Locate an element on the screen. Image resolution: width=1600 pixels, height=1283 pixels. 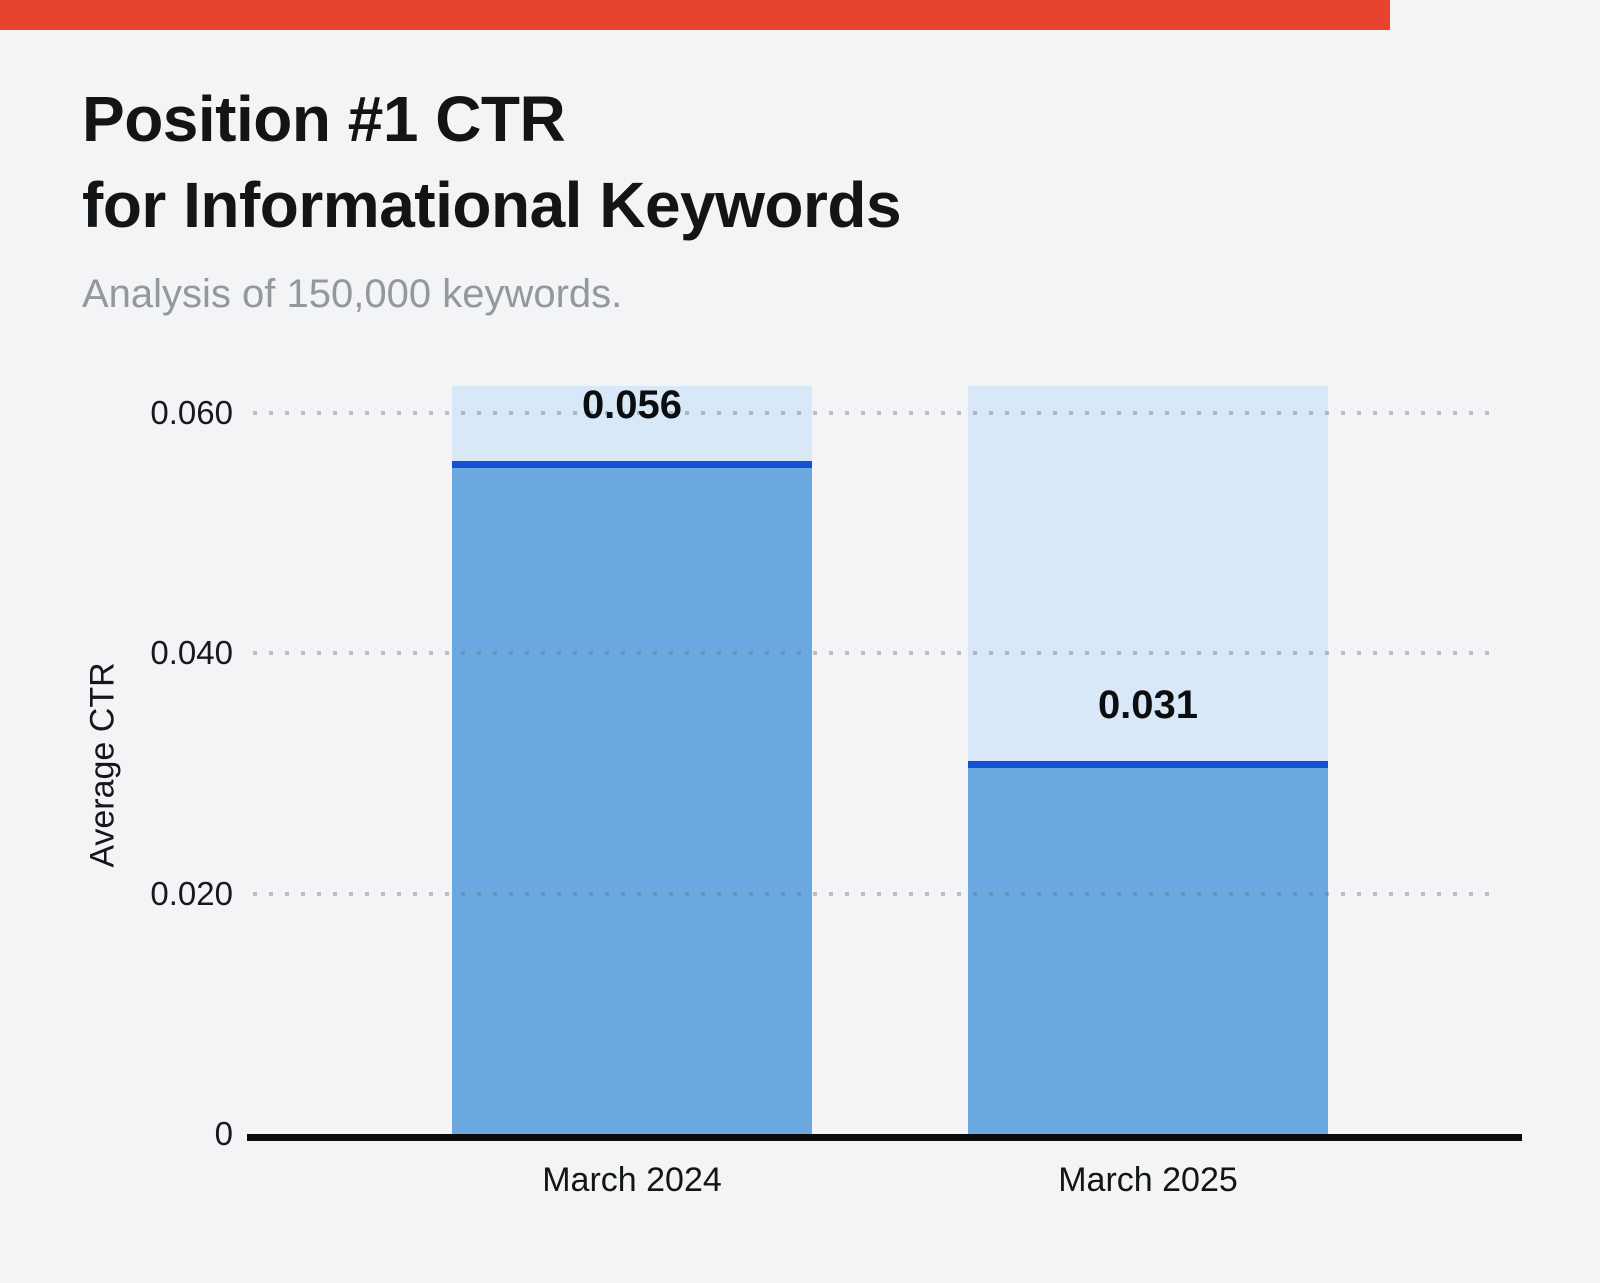
bar-value-label: 0.031 is located at coordinates (1148, 705).